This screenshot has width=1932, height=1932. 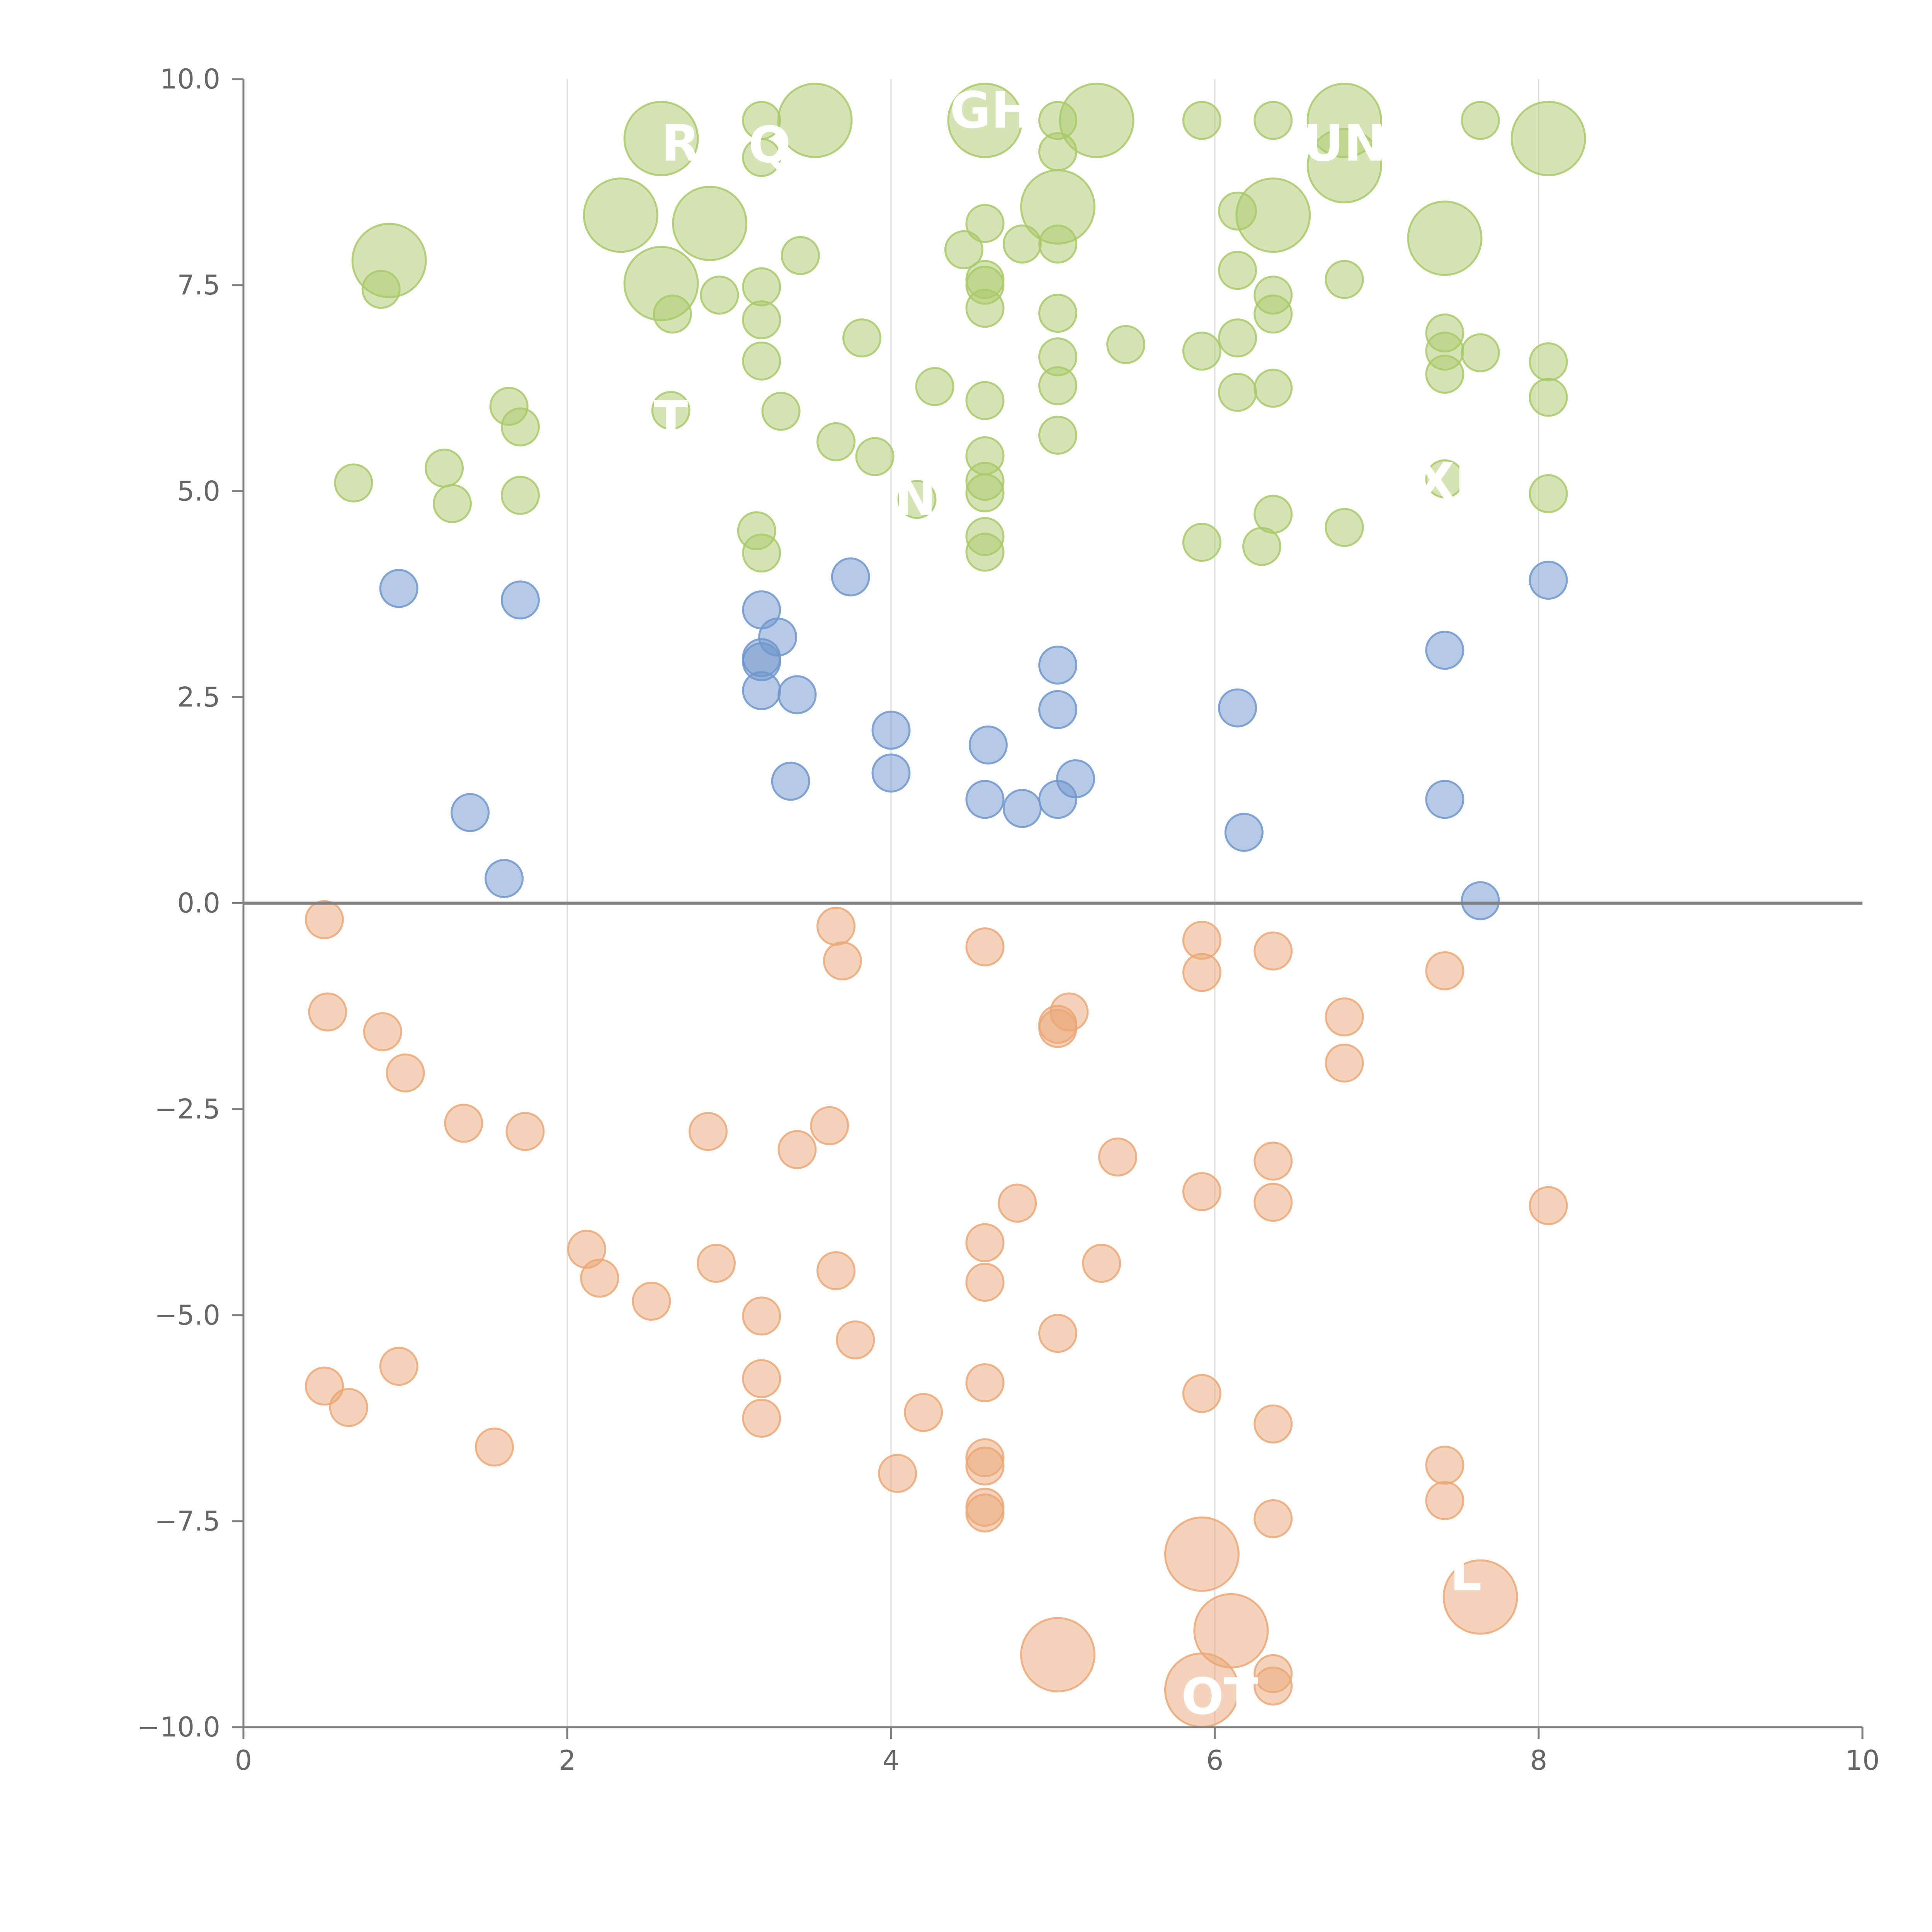 What do you see at coordinates (1220, 1697) in the screenshot?
I see `bubble-annotation: OT` at bounding box center [1220, 1697].